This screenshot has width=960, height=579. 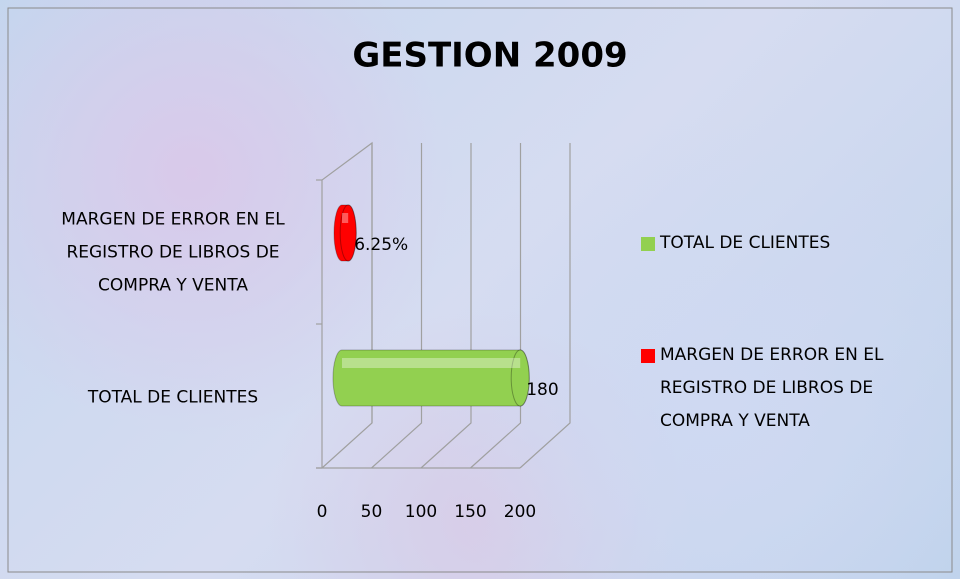 I want to click on data-label: 6.25%, so click(x=381, y=245).